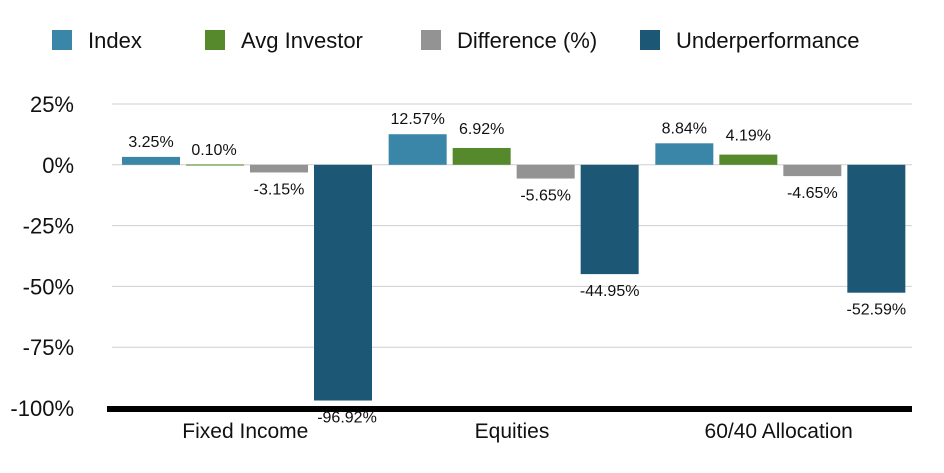  I want to click on legend-swatch-difference, so click(431, 40).